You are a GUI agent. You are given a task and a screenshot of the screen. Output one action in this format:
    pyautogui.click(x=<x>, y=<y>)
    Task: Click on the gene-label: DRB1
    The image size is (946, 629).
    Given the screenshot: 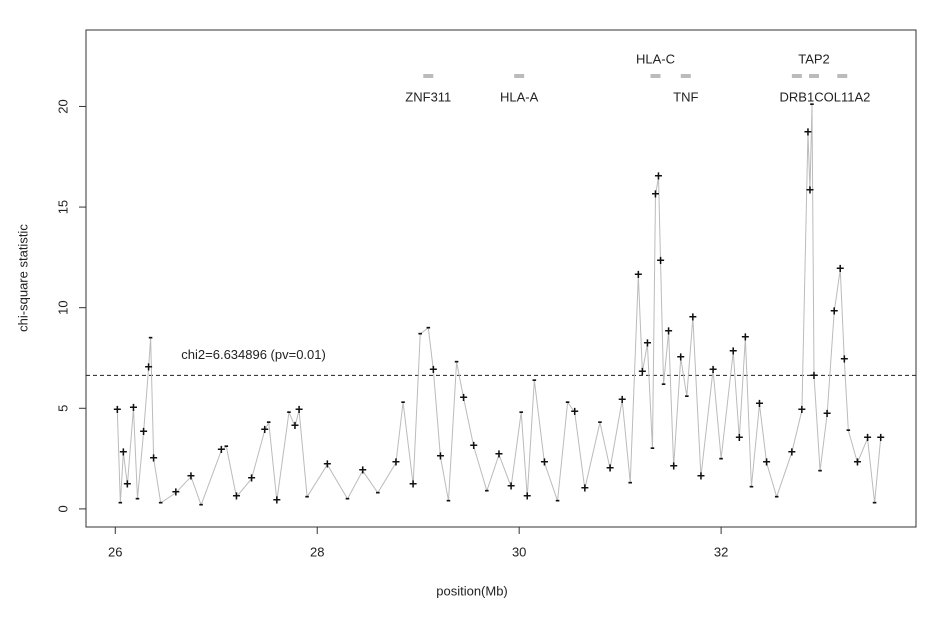 What is the action you would take?
    pyautogui.click(x=797, y=96)
    